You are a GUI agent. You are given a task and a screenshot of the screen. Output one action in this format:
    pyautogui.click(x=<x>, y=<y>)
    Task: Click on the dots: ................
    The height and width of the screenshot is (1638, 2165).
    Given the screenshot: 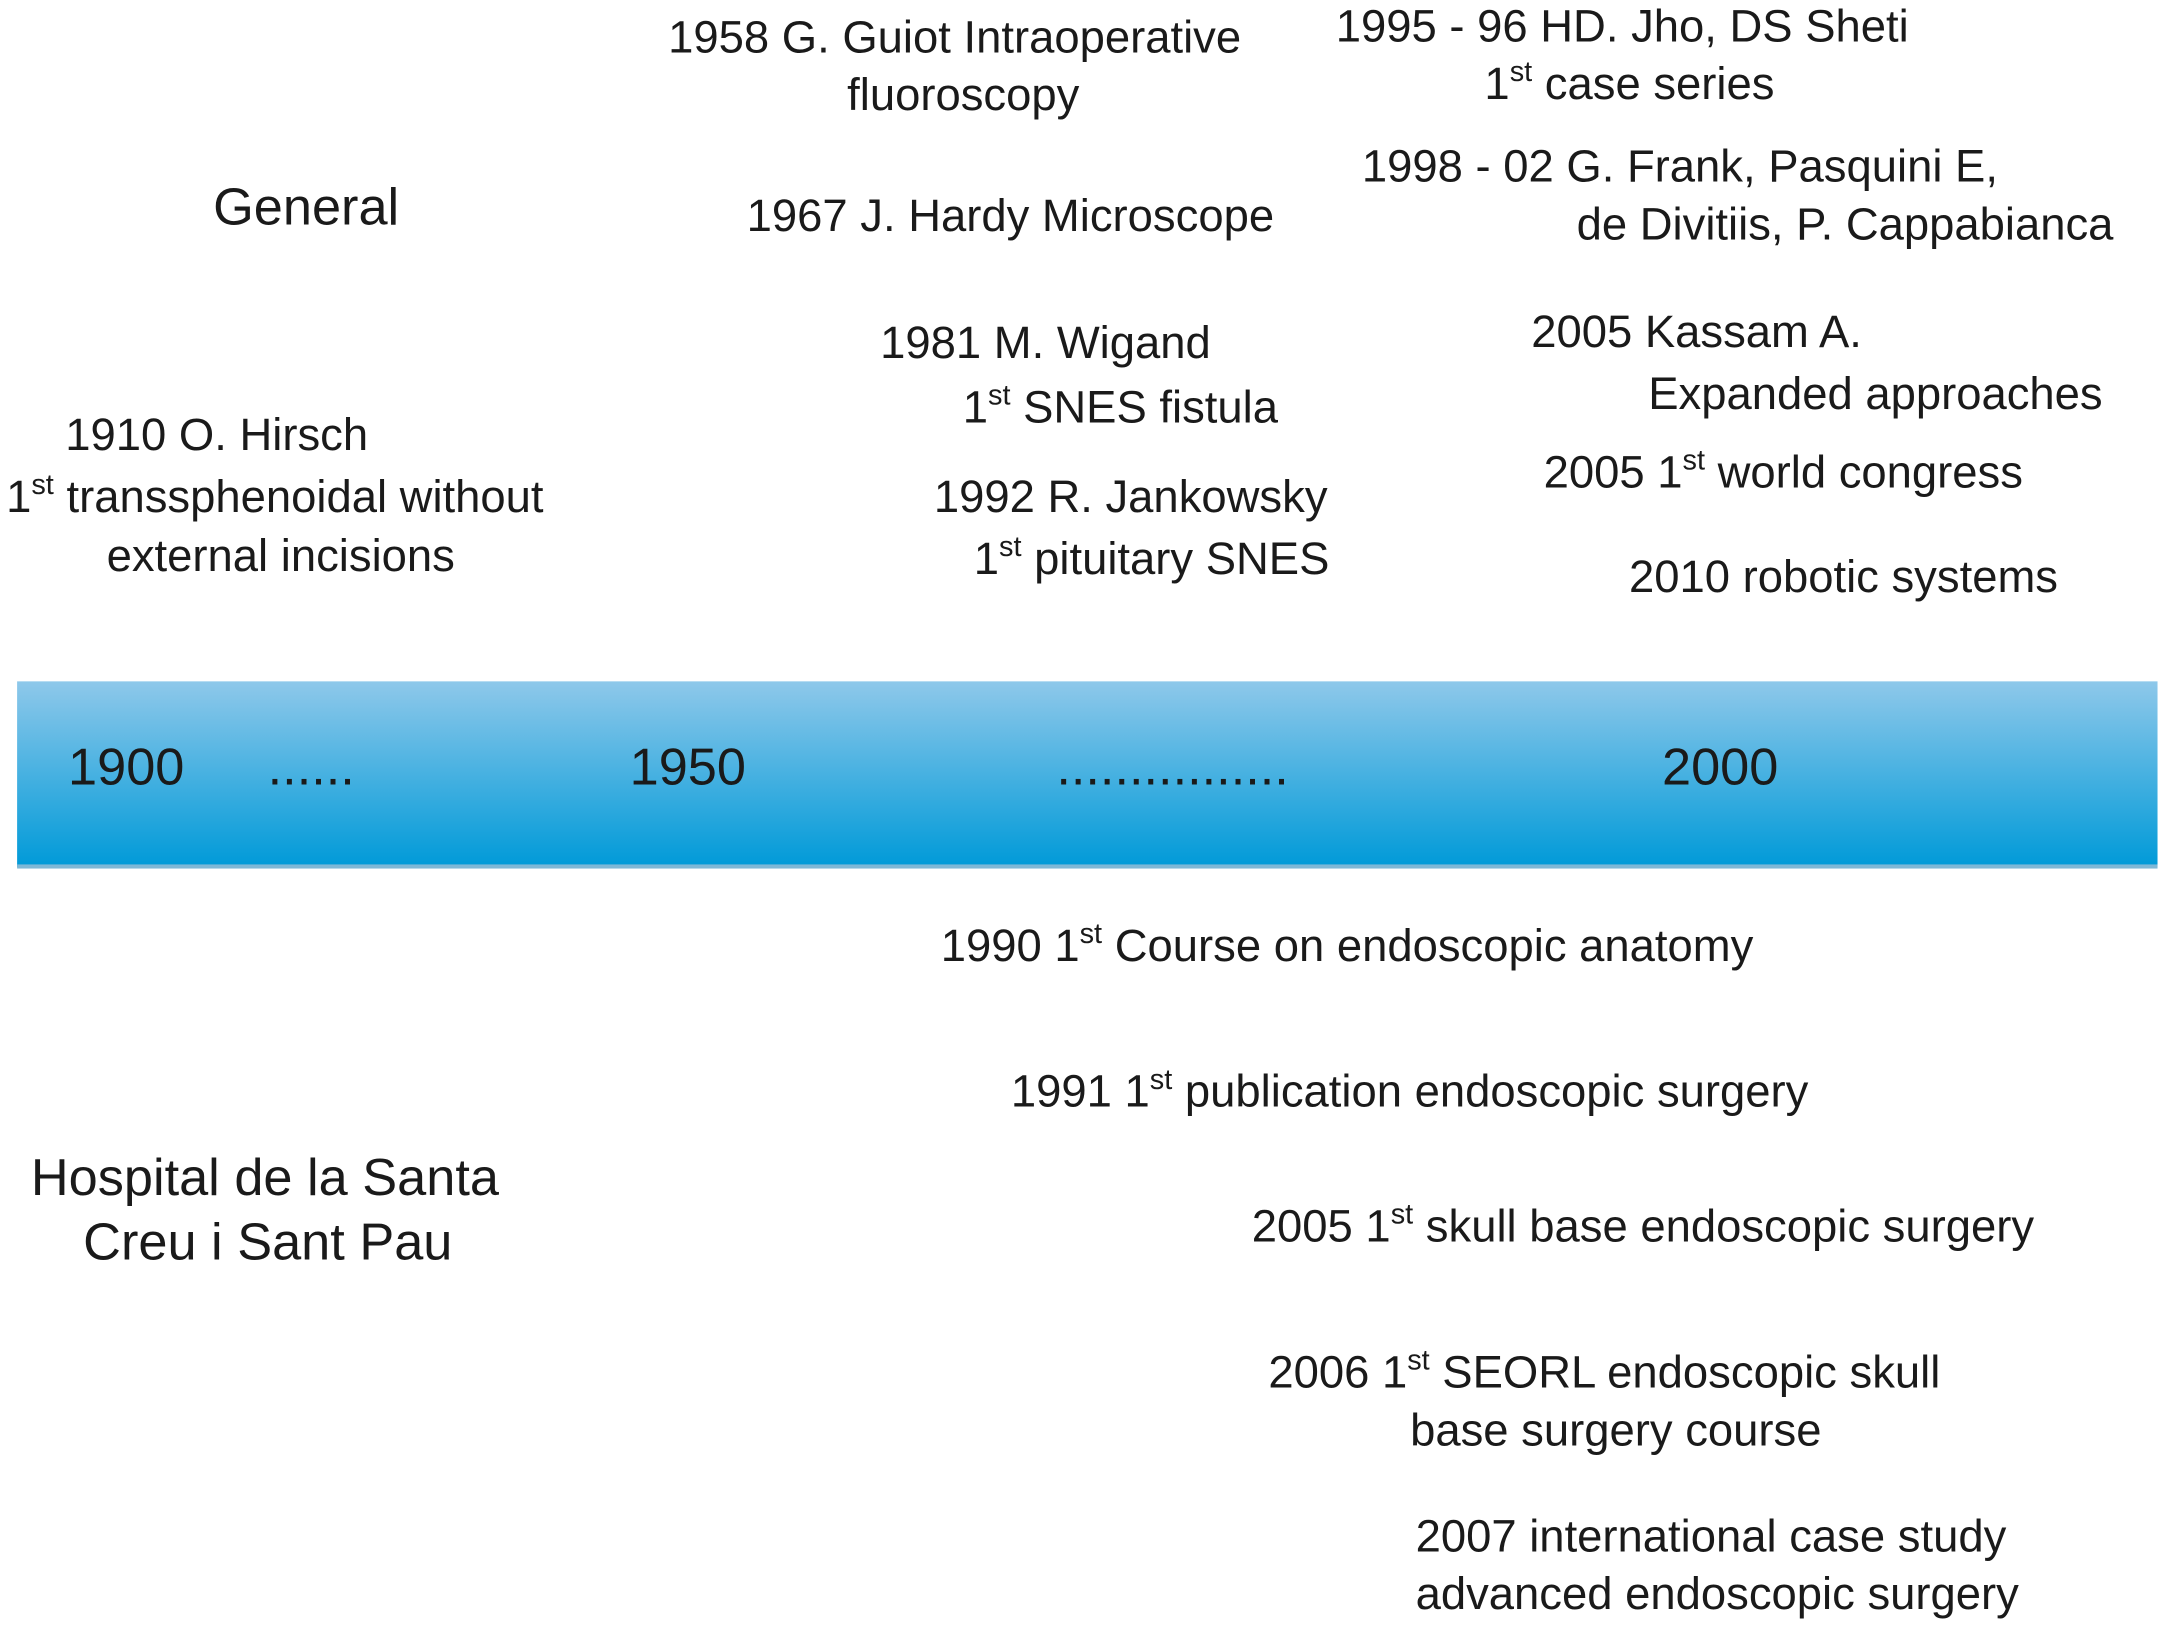 What is the action you would take?
    pyautogui.click(x=1172, y=768)
    